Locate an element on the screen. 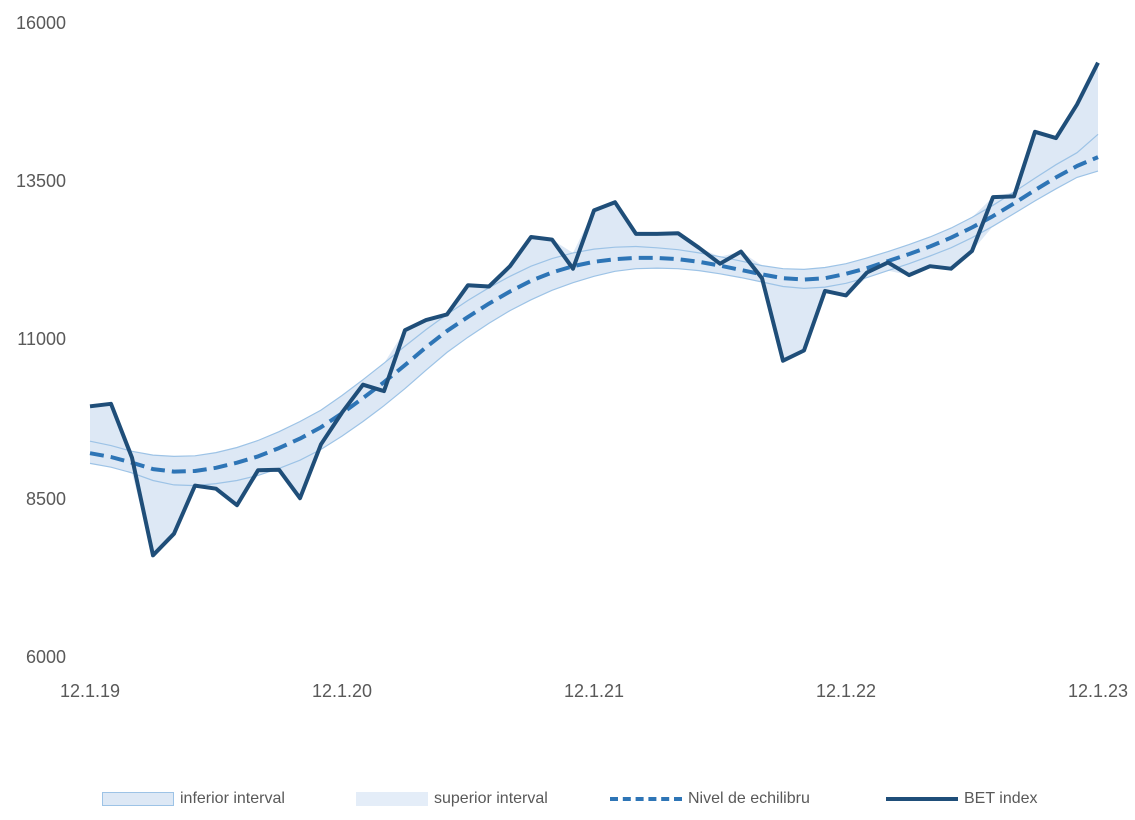 Image resolution: width=1135 pixels, height=820 pixels. y-axis: 6000 8500 11000 13500 16000 is located at coordinates (41, 340).